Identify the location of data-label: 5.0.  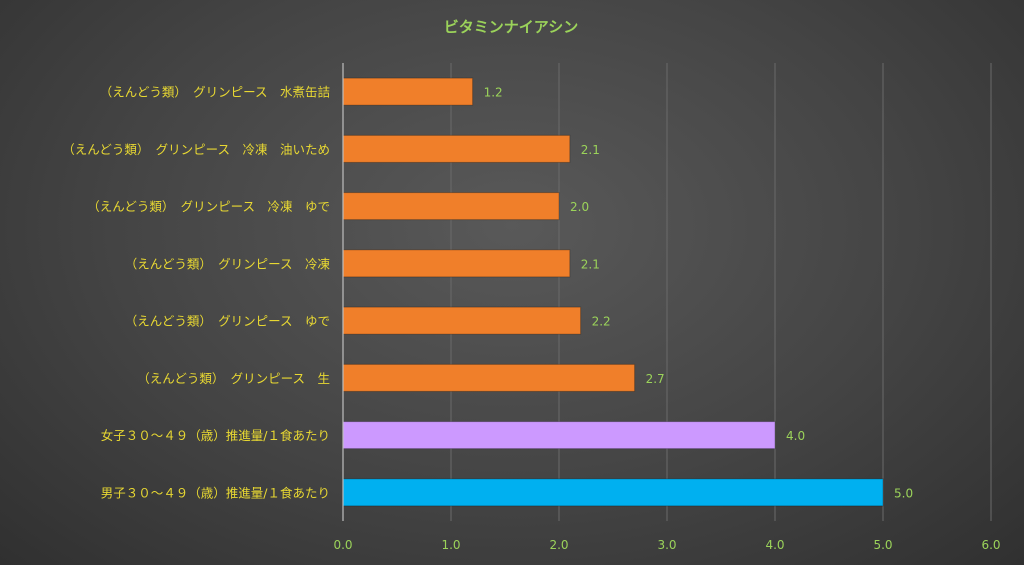
(903, 493).